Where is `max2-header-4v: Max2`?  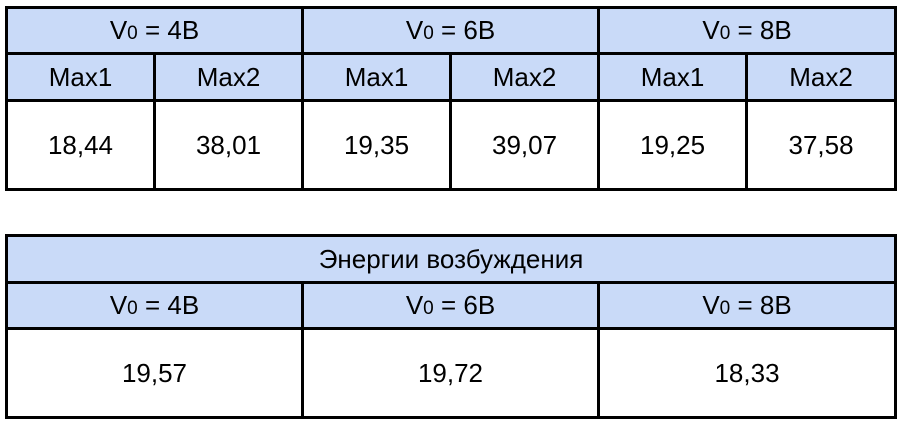 max2-header-4v: Max2 is located at coordinates (228, 77).